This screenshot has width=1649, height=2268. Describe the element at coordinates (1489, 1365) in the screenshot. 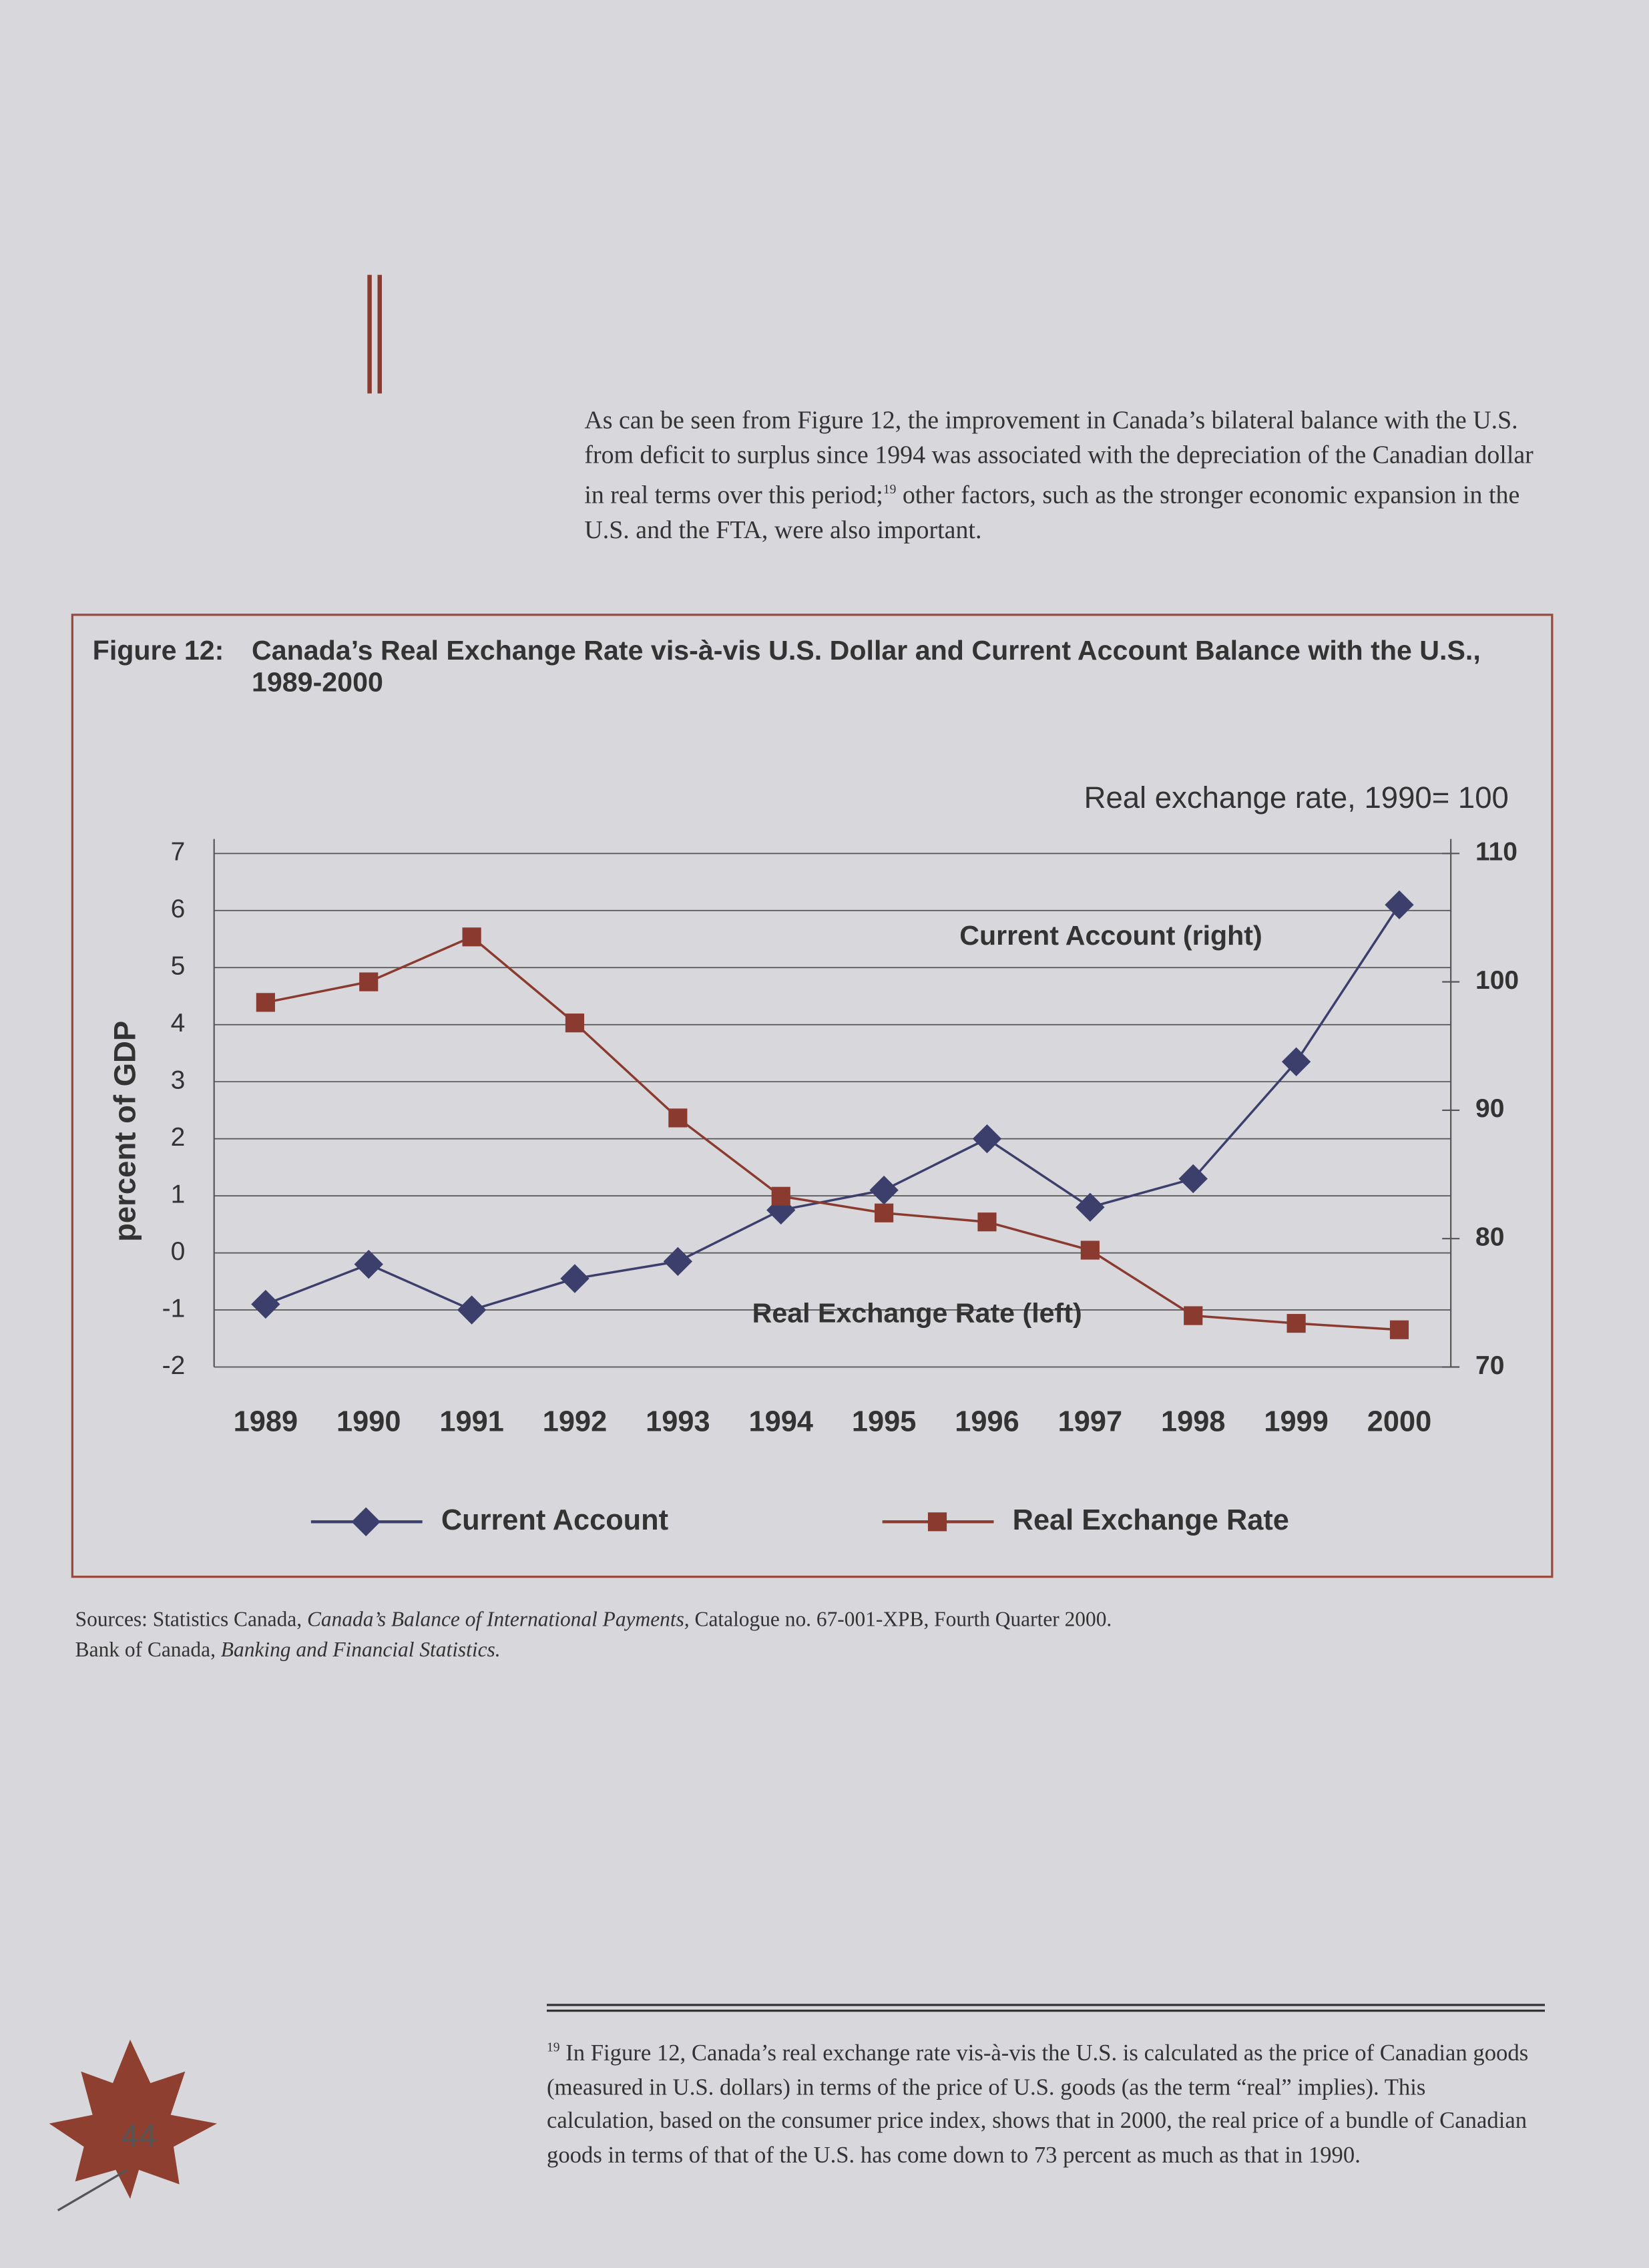

I see `y2-tick-label: 70` at that location.